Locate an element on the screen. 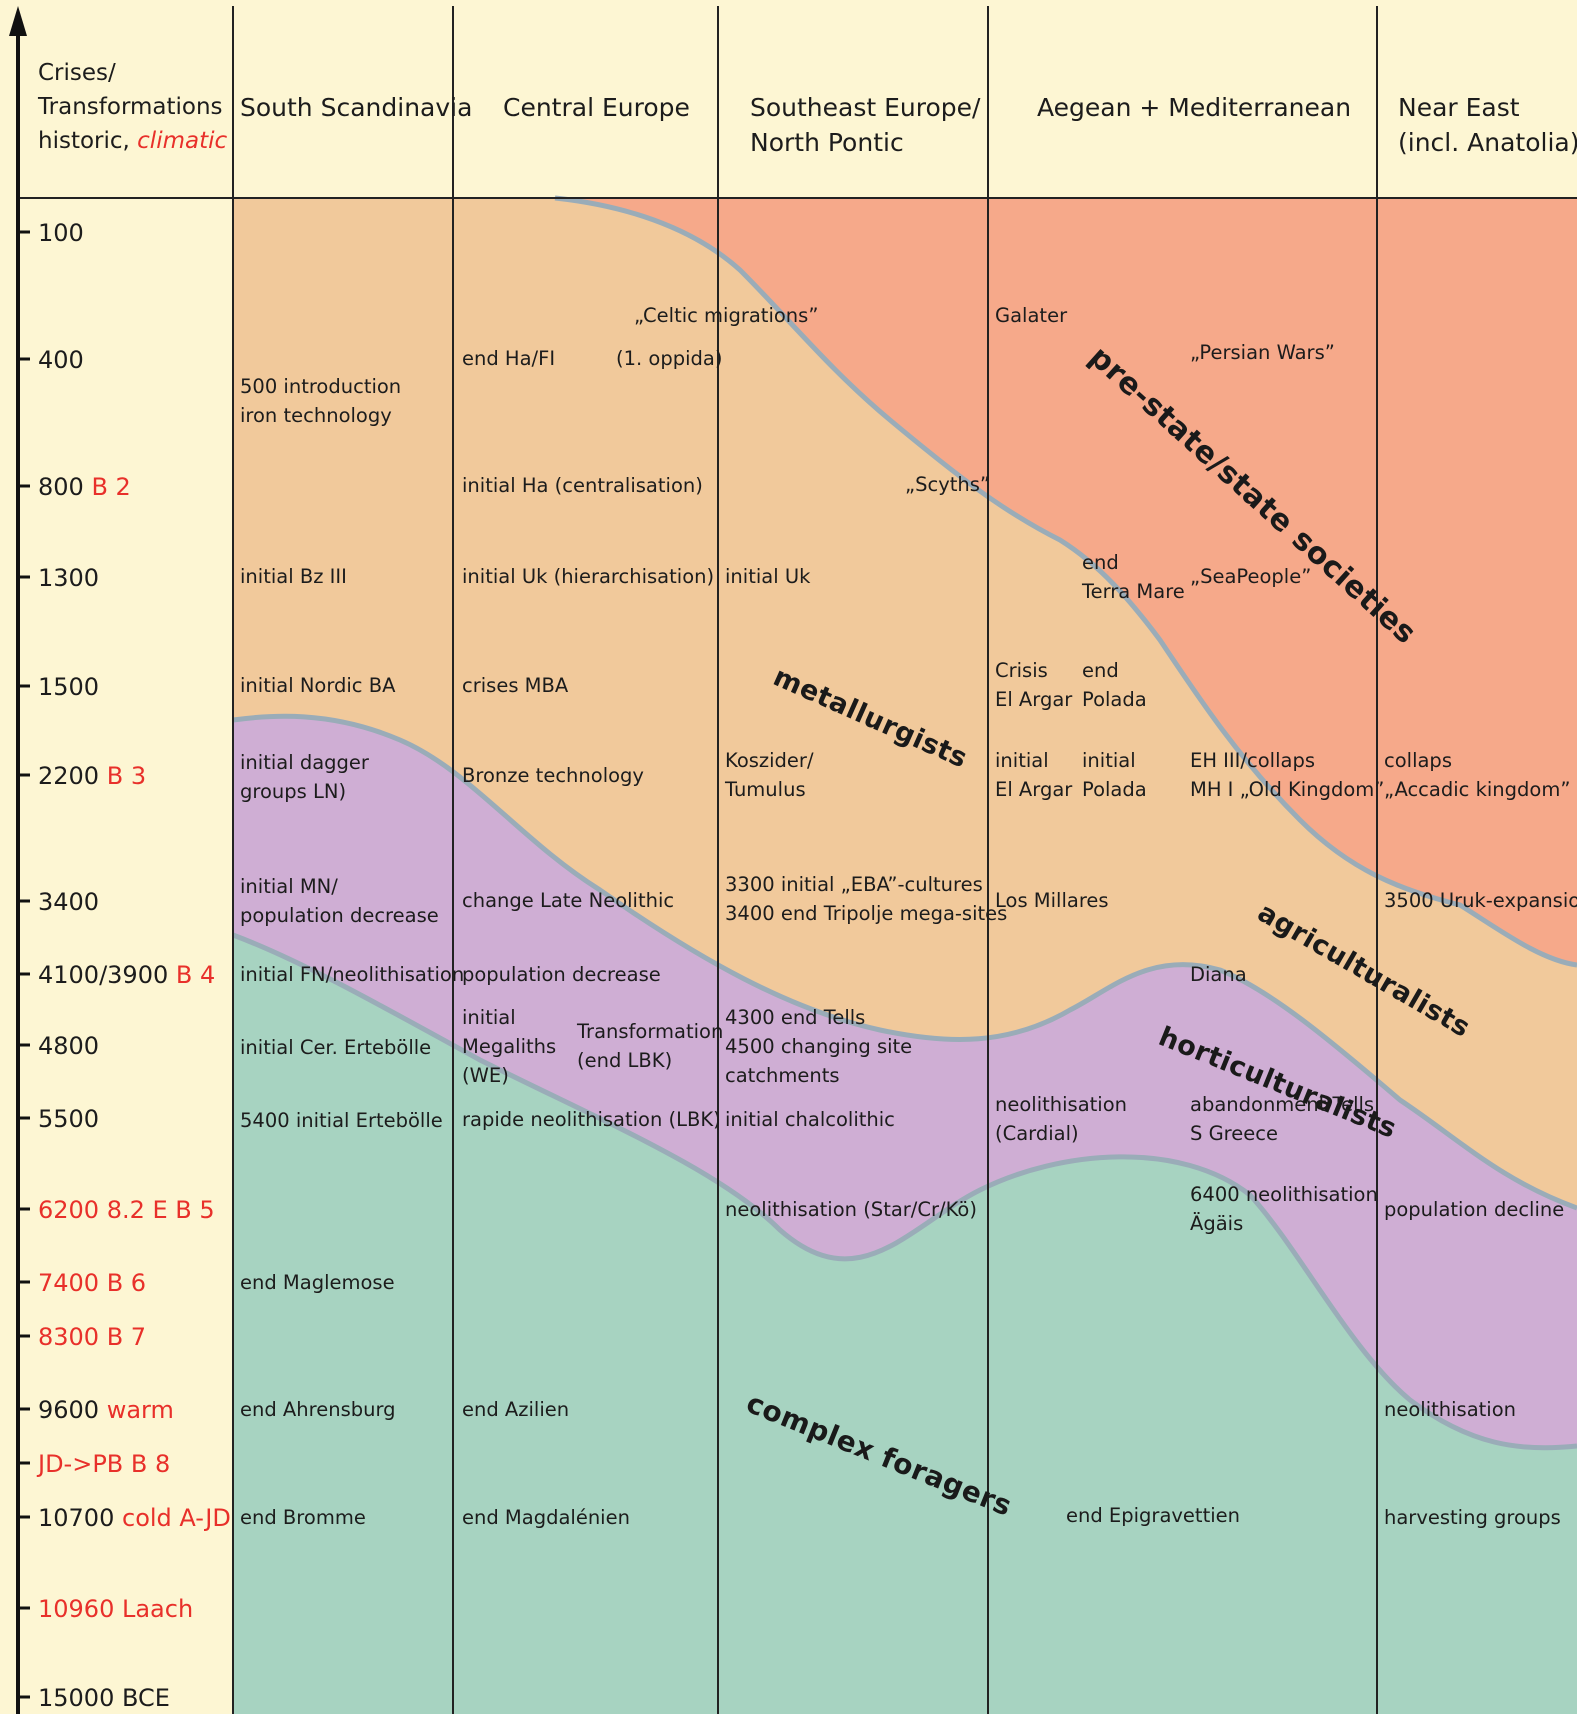  timeline-event: B 2 is located at coordinates (111, 487).